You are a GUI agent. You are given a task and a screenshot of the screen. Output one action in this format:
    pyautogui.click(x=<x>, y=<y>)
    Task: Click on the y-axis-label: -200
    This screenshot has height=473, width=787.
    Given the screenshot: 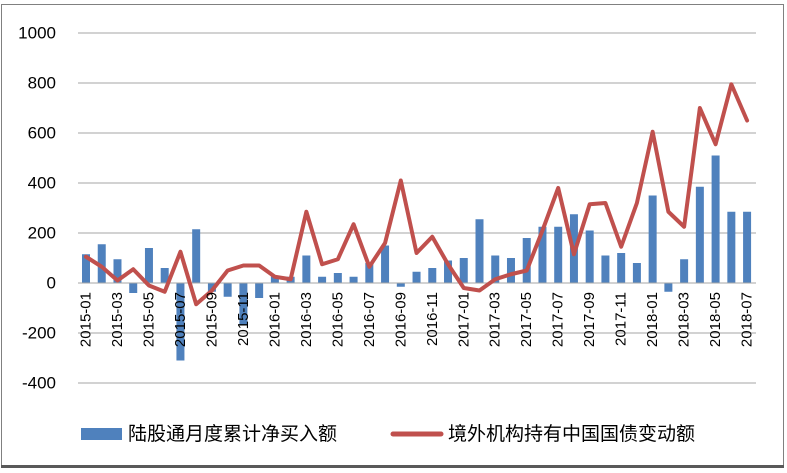 What is the action you would take?
    pyautogui.click(x=39, y=333)
    